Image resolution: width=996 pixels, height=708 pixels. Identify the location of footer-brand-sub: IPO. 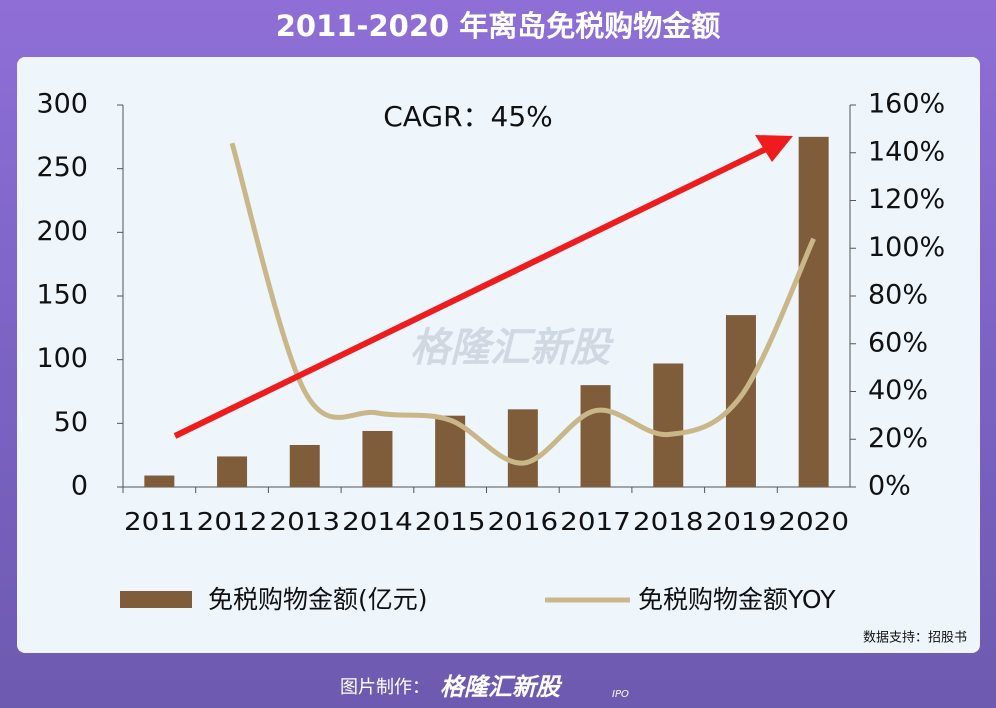
(620, 694).